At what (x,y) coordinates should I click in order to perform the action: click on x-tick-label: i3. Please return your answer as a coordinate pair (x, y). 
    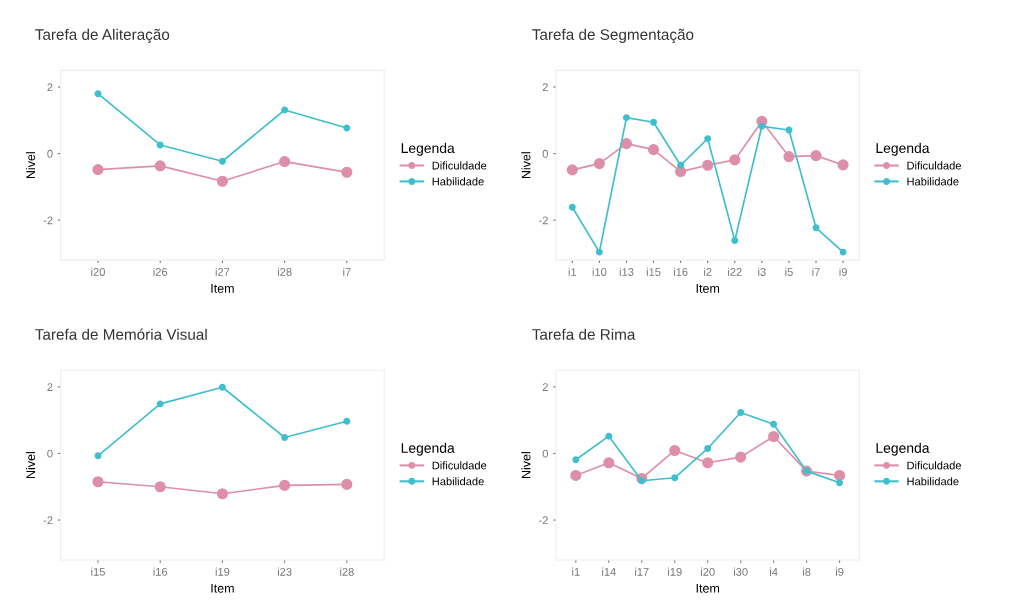
    Looking at the image, I should click on (762, 271).